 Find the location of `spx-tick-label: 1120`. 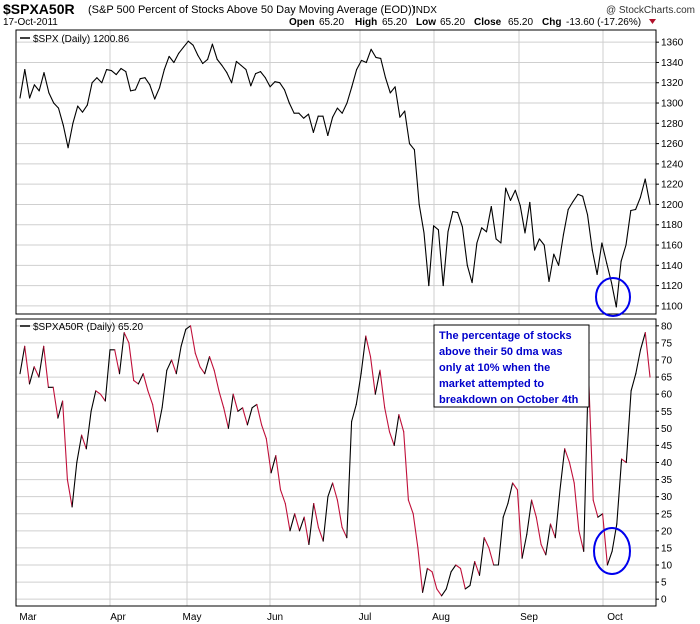

spx-tick-label: 1120 is located at coordinates (672, 286).